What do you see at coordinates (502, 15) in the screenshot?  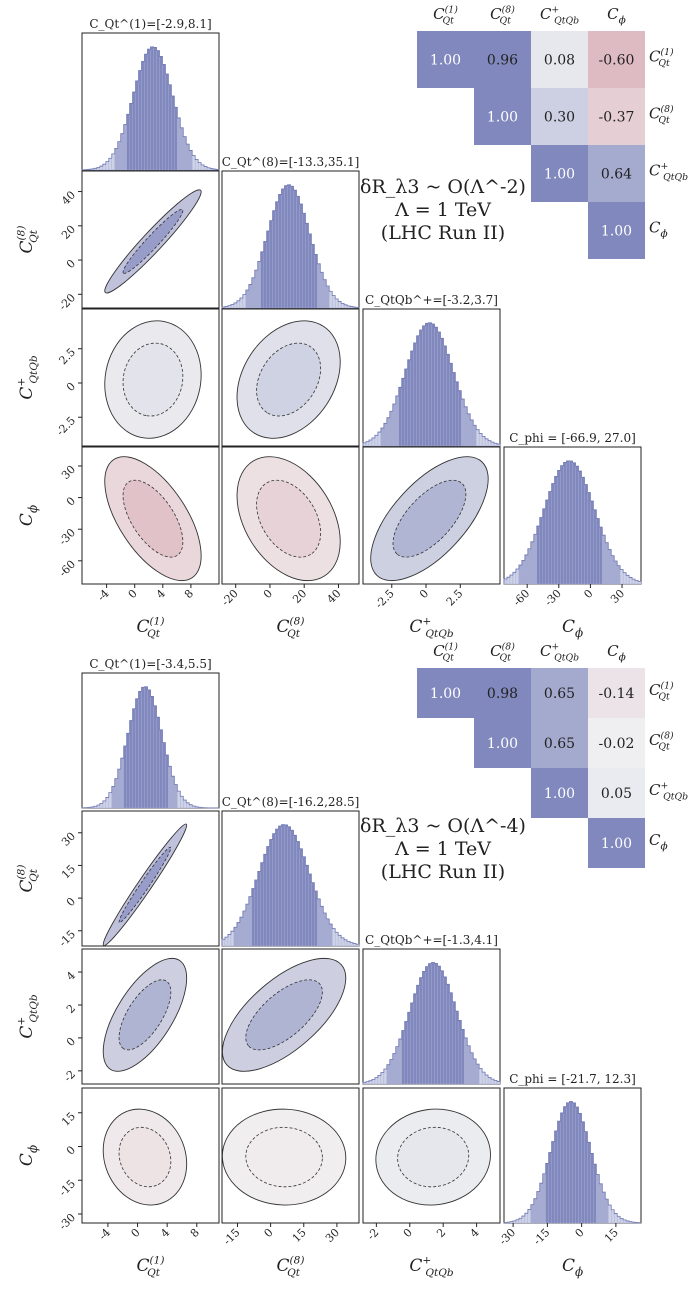 I see `corr-col-header-text: C(8)Qt` at bounding box center [502, 15].